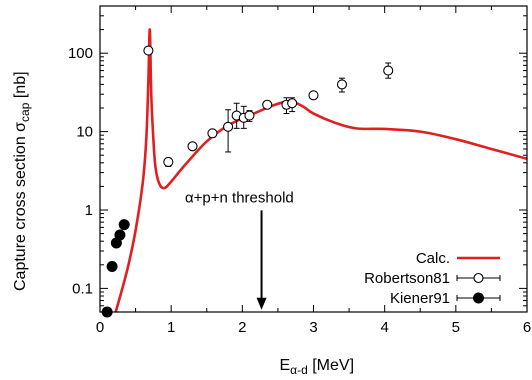 Image resolution: width=532 pixels, height=380 pixels. Describe the element at coordinates (20, 206) in the screenshot. I see `y-axis-title-main: Capture cross section σ` at that location.